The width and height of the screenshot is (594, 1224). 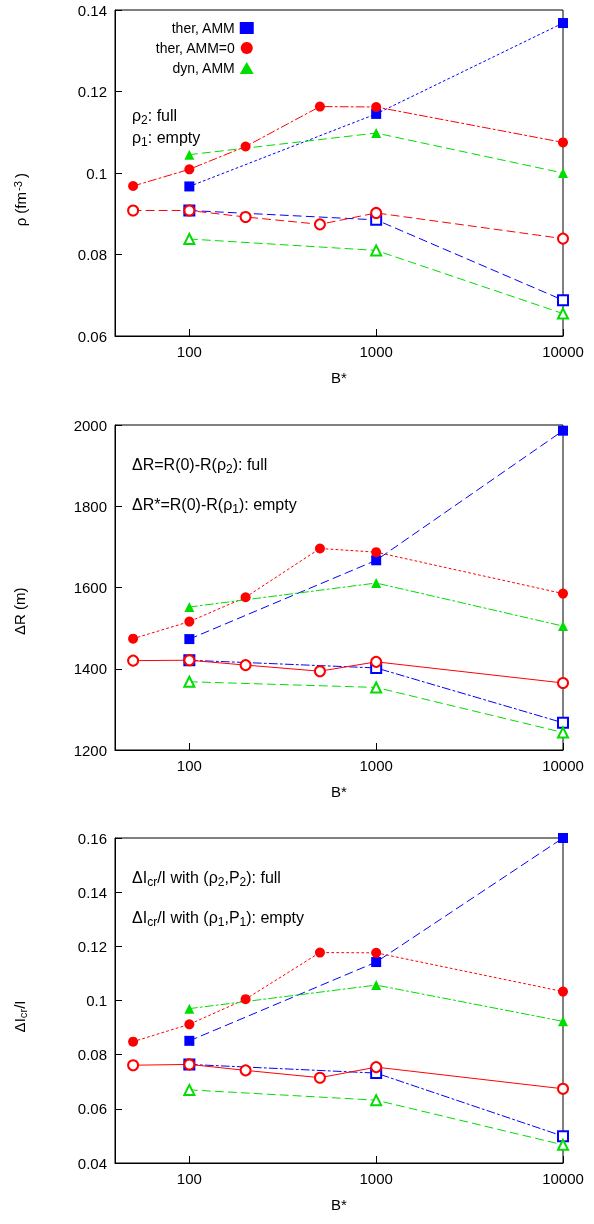 What do you see at coordinates (90, 506) in the screenshot?
I see `y-tick-label: 1800` at bounding box center [90, 506].